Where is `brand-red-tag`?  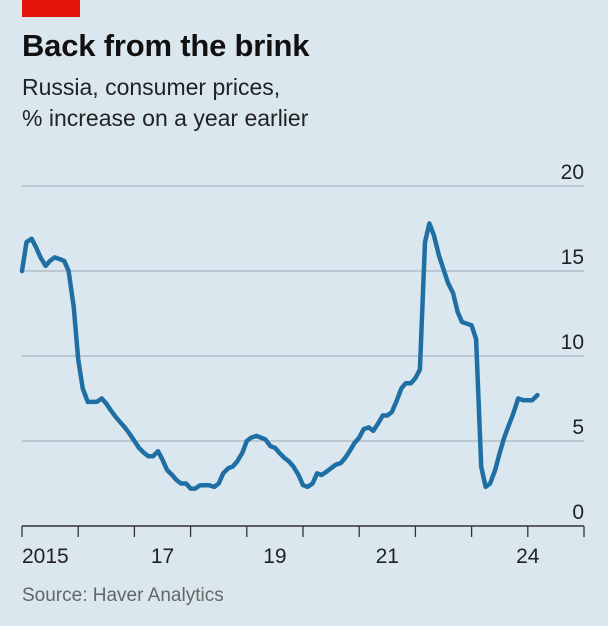
brand-red-tag is located at coordinates (51, 8).